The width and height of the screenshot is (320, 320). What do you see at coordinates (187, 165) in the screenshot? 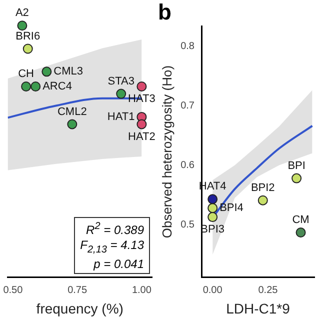
I see `y-tick-label: 0.6` at bounding box center [187, 165].